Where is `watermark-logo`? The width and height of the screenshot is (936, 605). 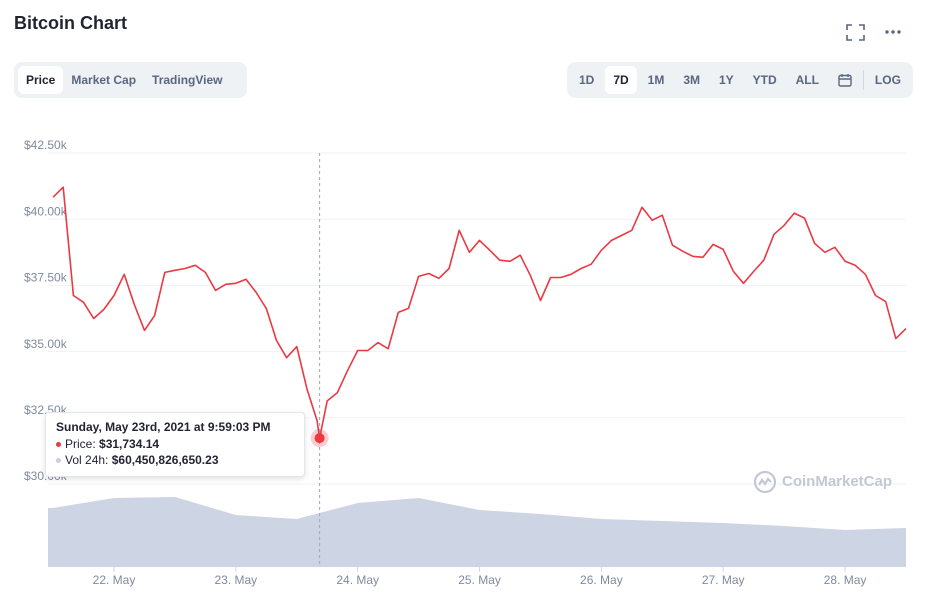
watermark-logo is located at coordinates (765, 482).